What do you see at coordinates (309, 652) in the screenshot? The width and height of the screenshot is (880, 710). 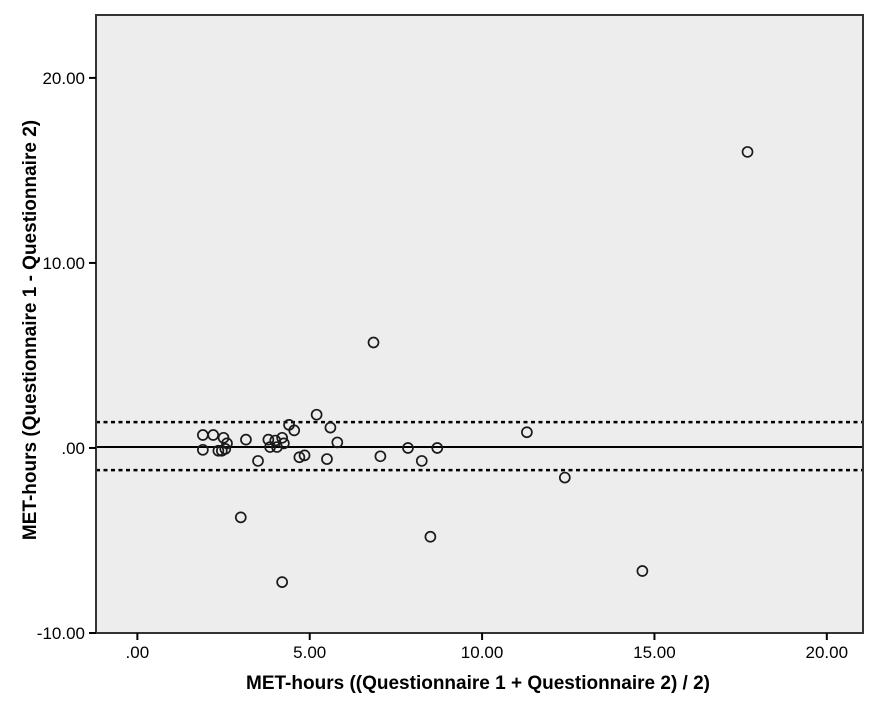 I see `x-tick-label: 5.00` at bounding box center [309, 652].